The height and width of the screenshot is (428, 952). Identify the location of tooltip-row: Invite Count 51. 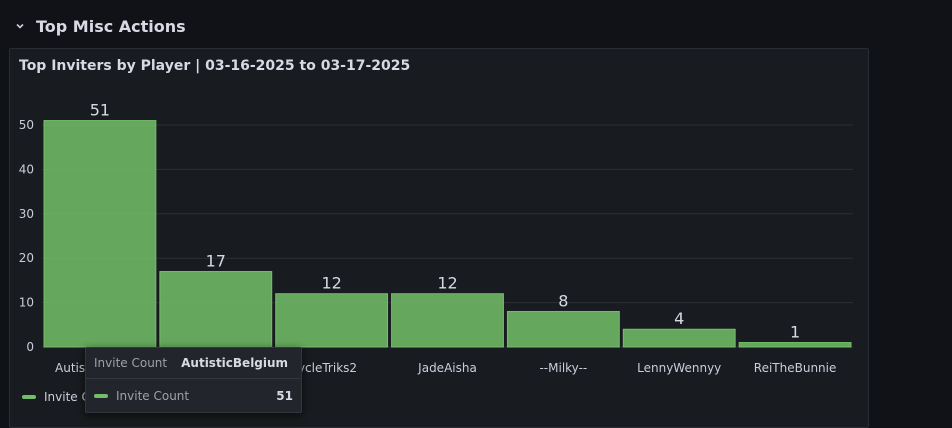
(193, 396).